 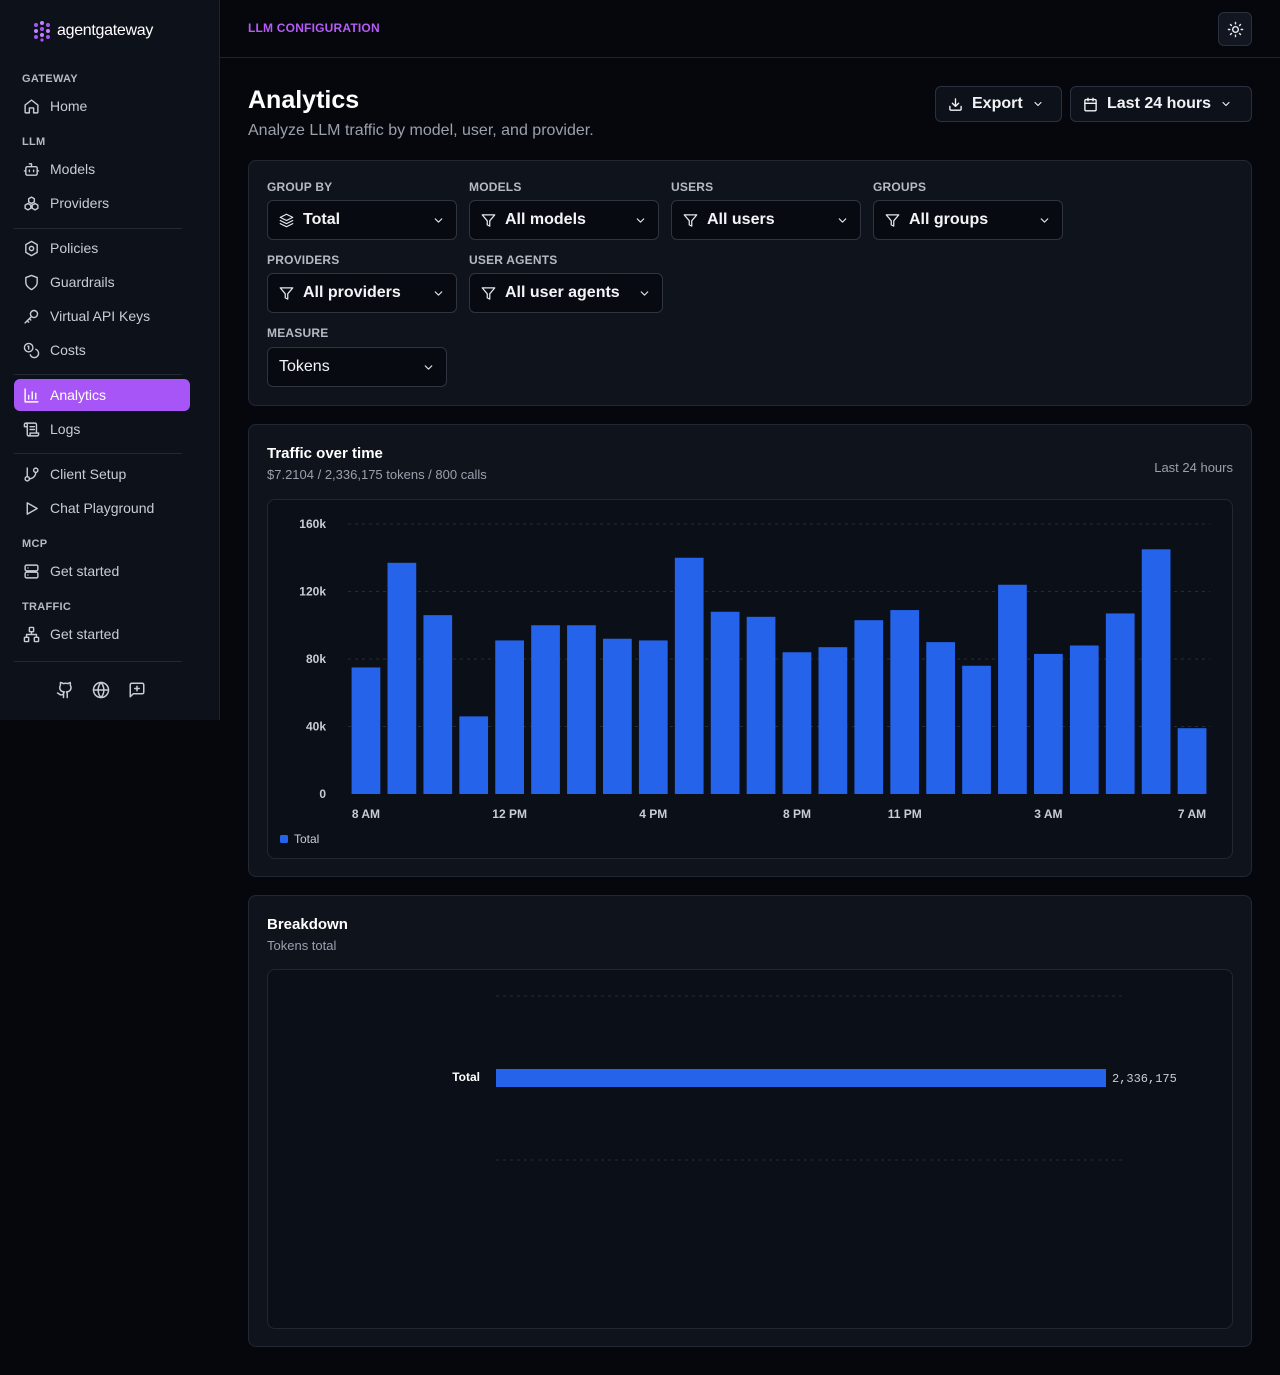 What do you see at coordinates (366, 814) in the screenshot?
I see `x-tick-label: 8 AM` at bounding box center [366, 814].